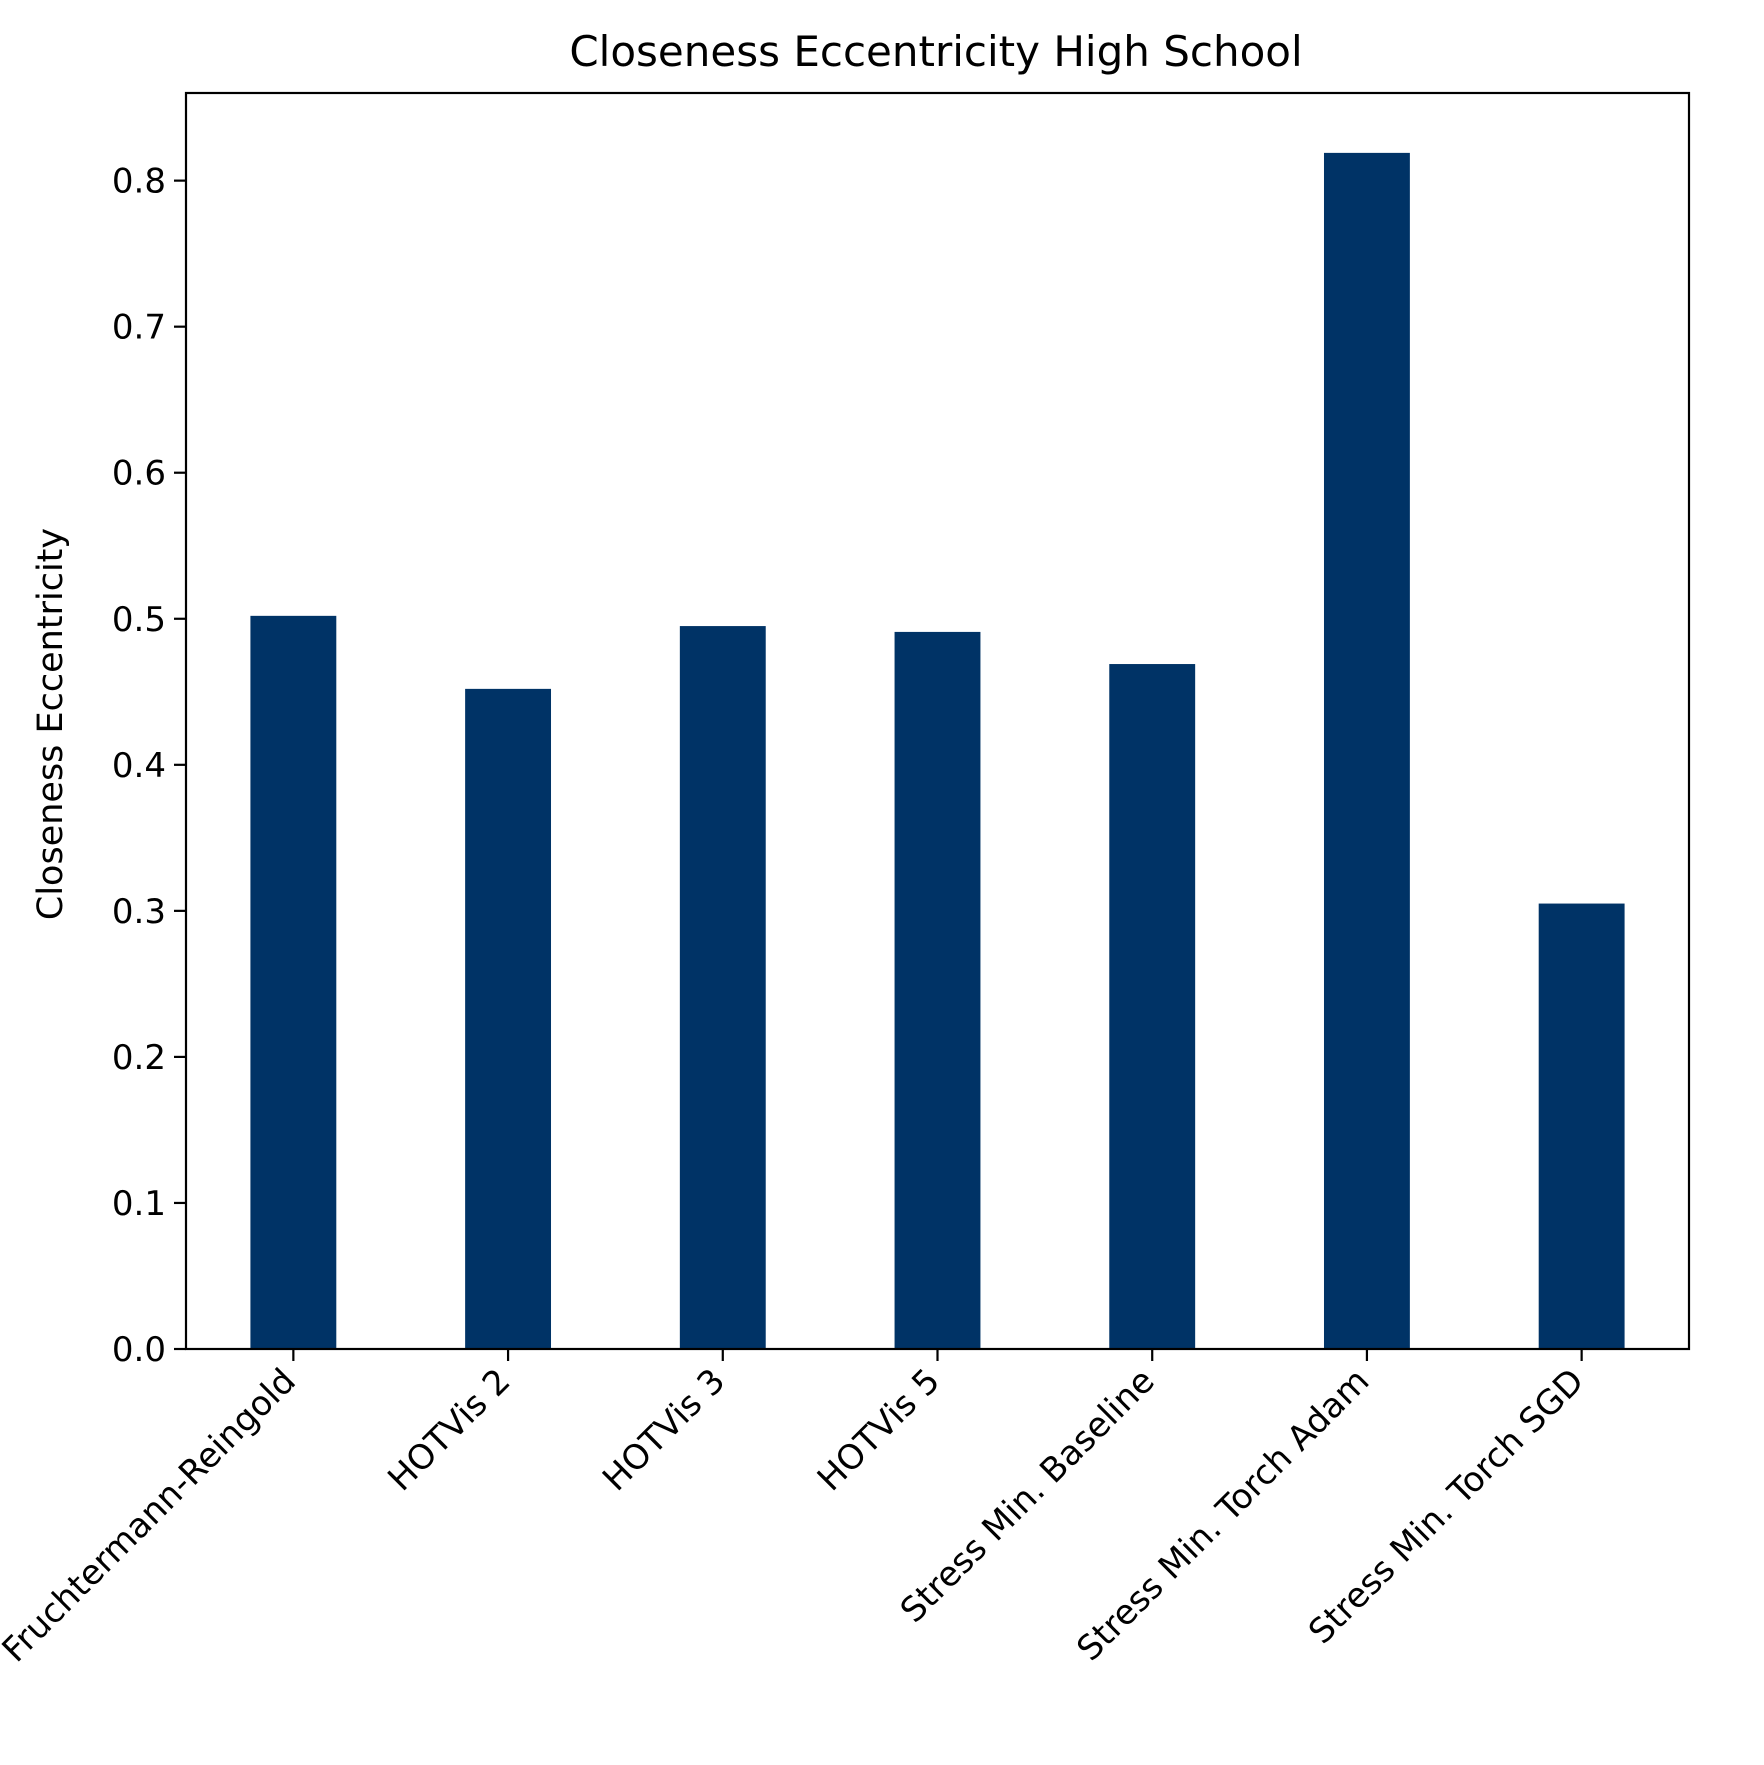  I want to click on x-tick-label-2: HOTVis 3, so click(664, 1430).